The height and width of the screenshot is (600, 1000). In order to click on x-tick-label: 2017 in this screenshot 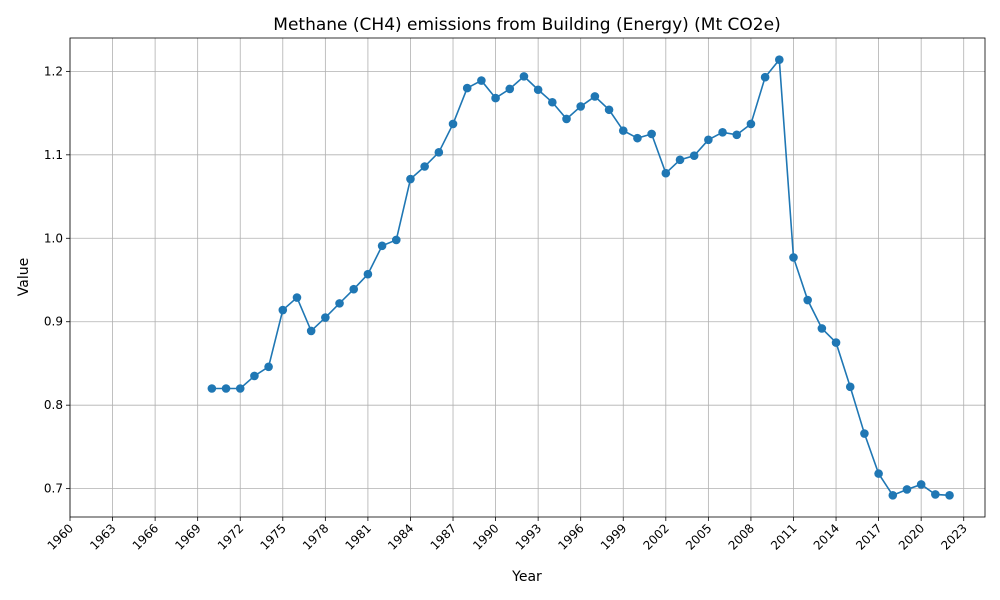, I will do `click(868, 536)`.